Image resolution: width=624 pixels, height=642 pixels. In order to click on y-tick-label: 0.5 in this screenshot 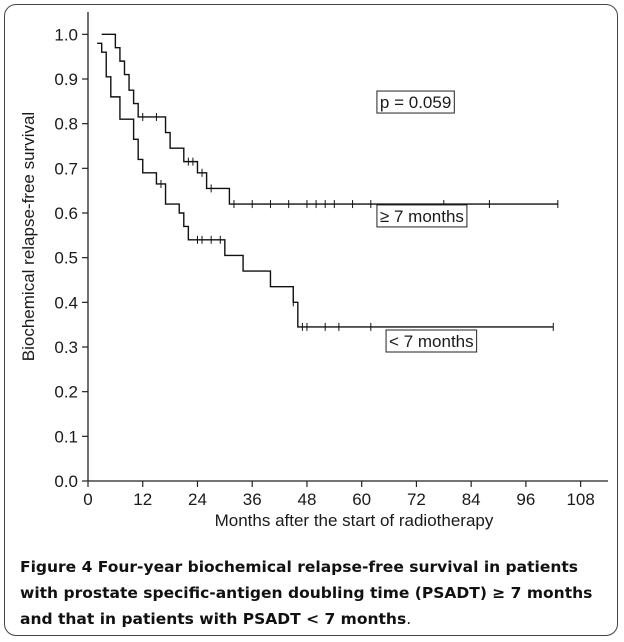, I will do `click(66, 258)`.